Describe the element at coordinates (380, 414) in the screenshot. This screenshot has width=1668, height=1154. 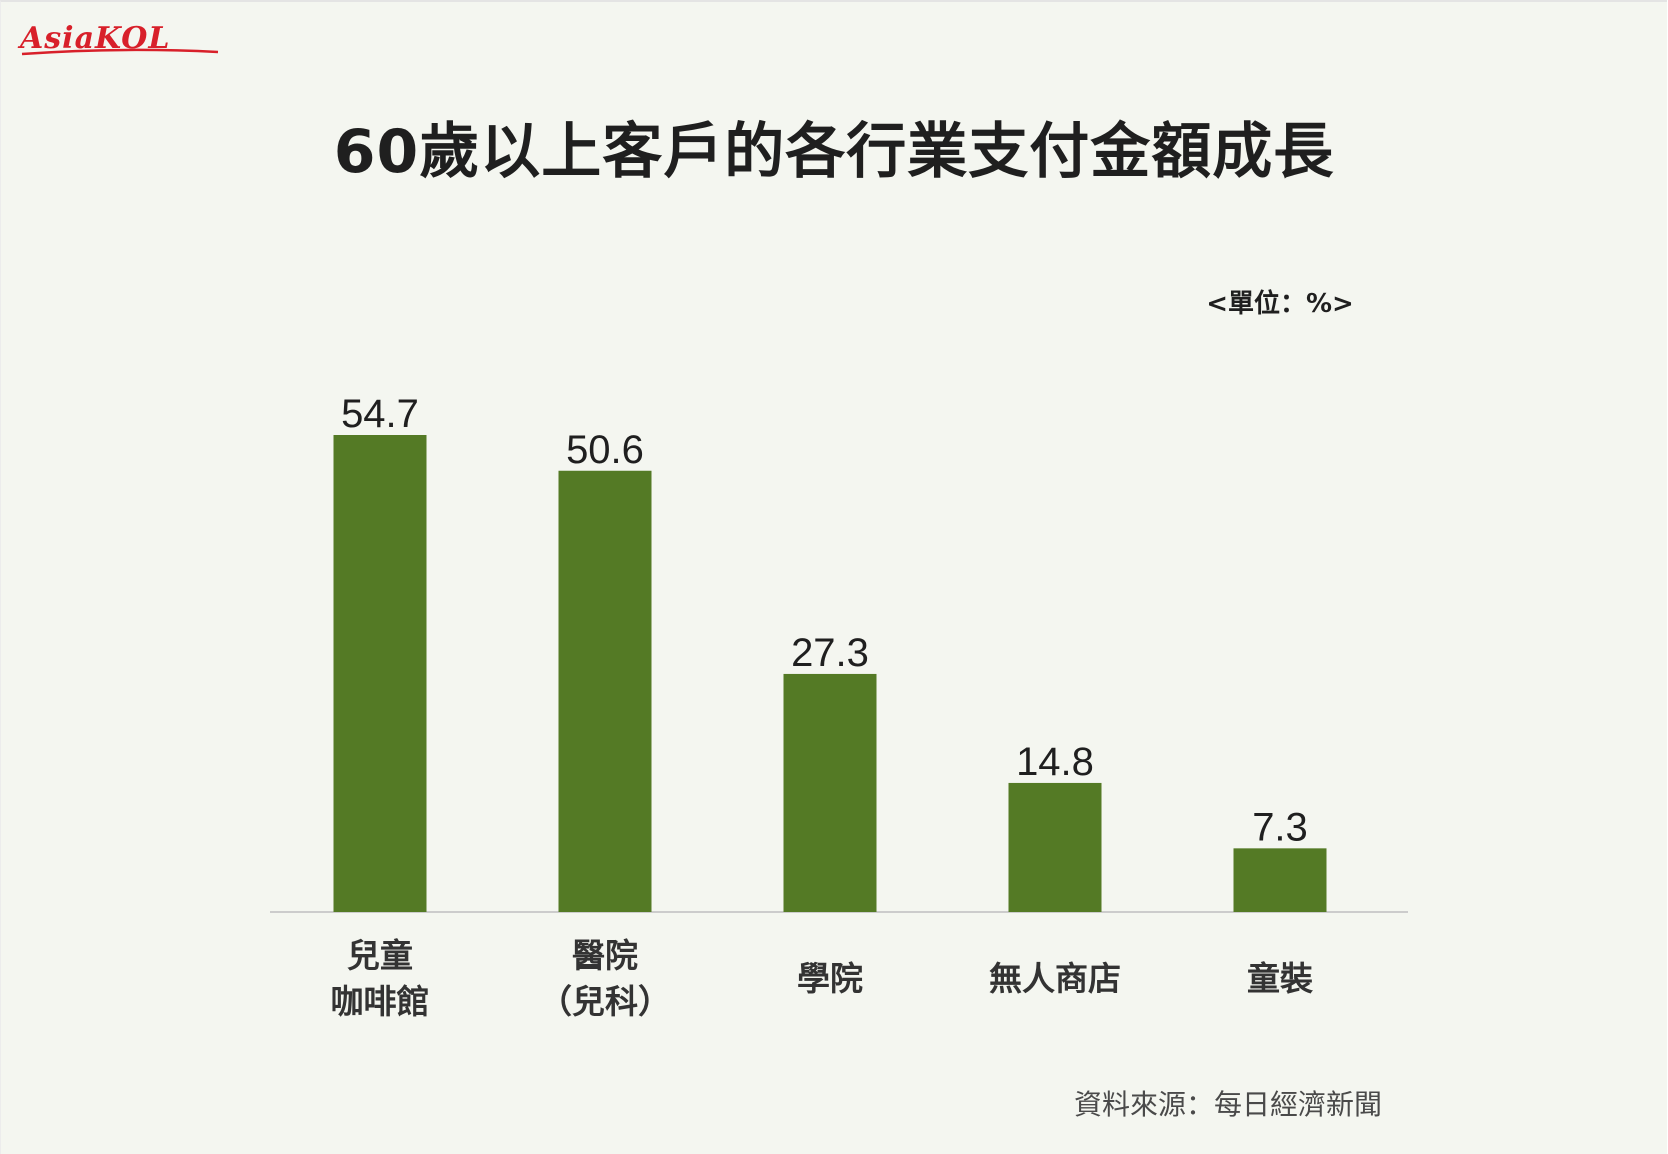
I see `value-label-0: 54.7` at that location.